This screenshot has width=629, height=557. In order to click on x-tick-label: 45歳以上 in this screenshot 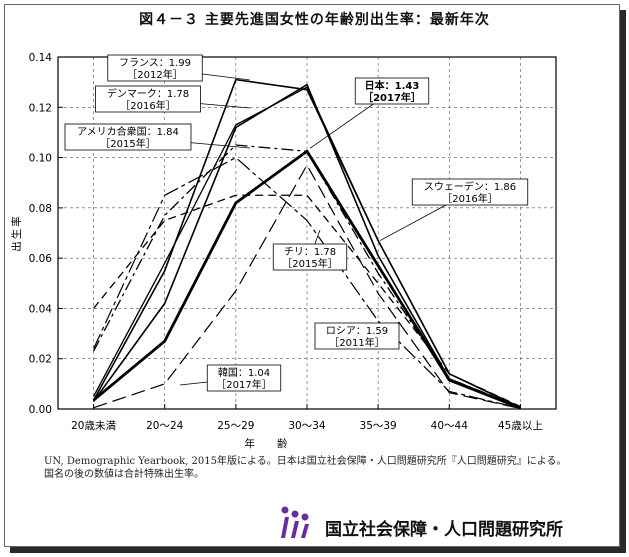, I will do `click(520, 426)`.